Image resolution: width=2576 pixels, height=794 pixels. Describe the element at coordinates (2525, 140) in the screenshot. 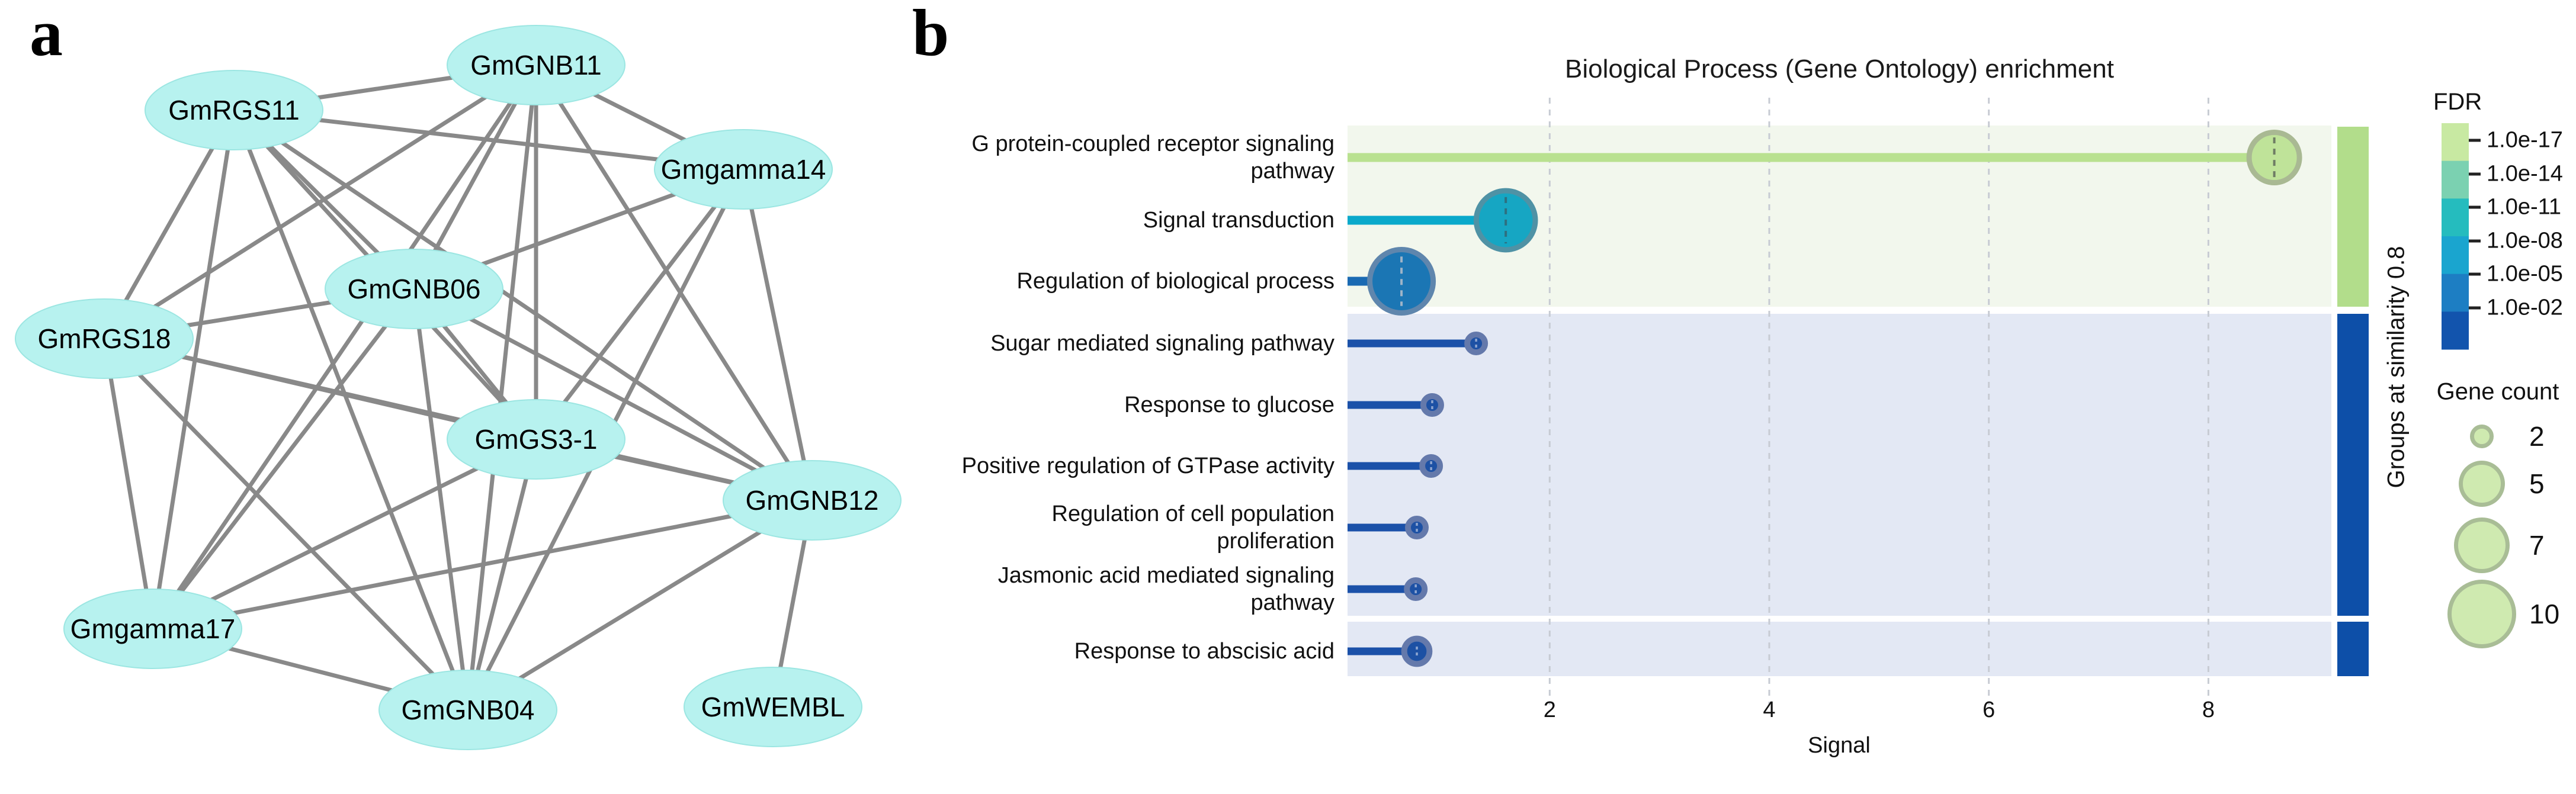

I see `fdr-legend-label: 1.0e-17` at that location.